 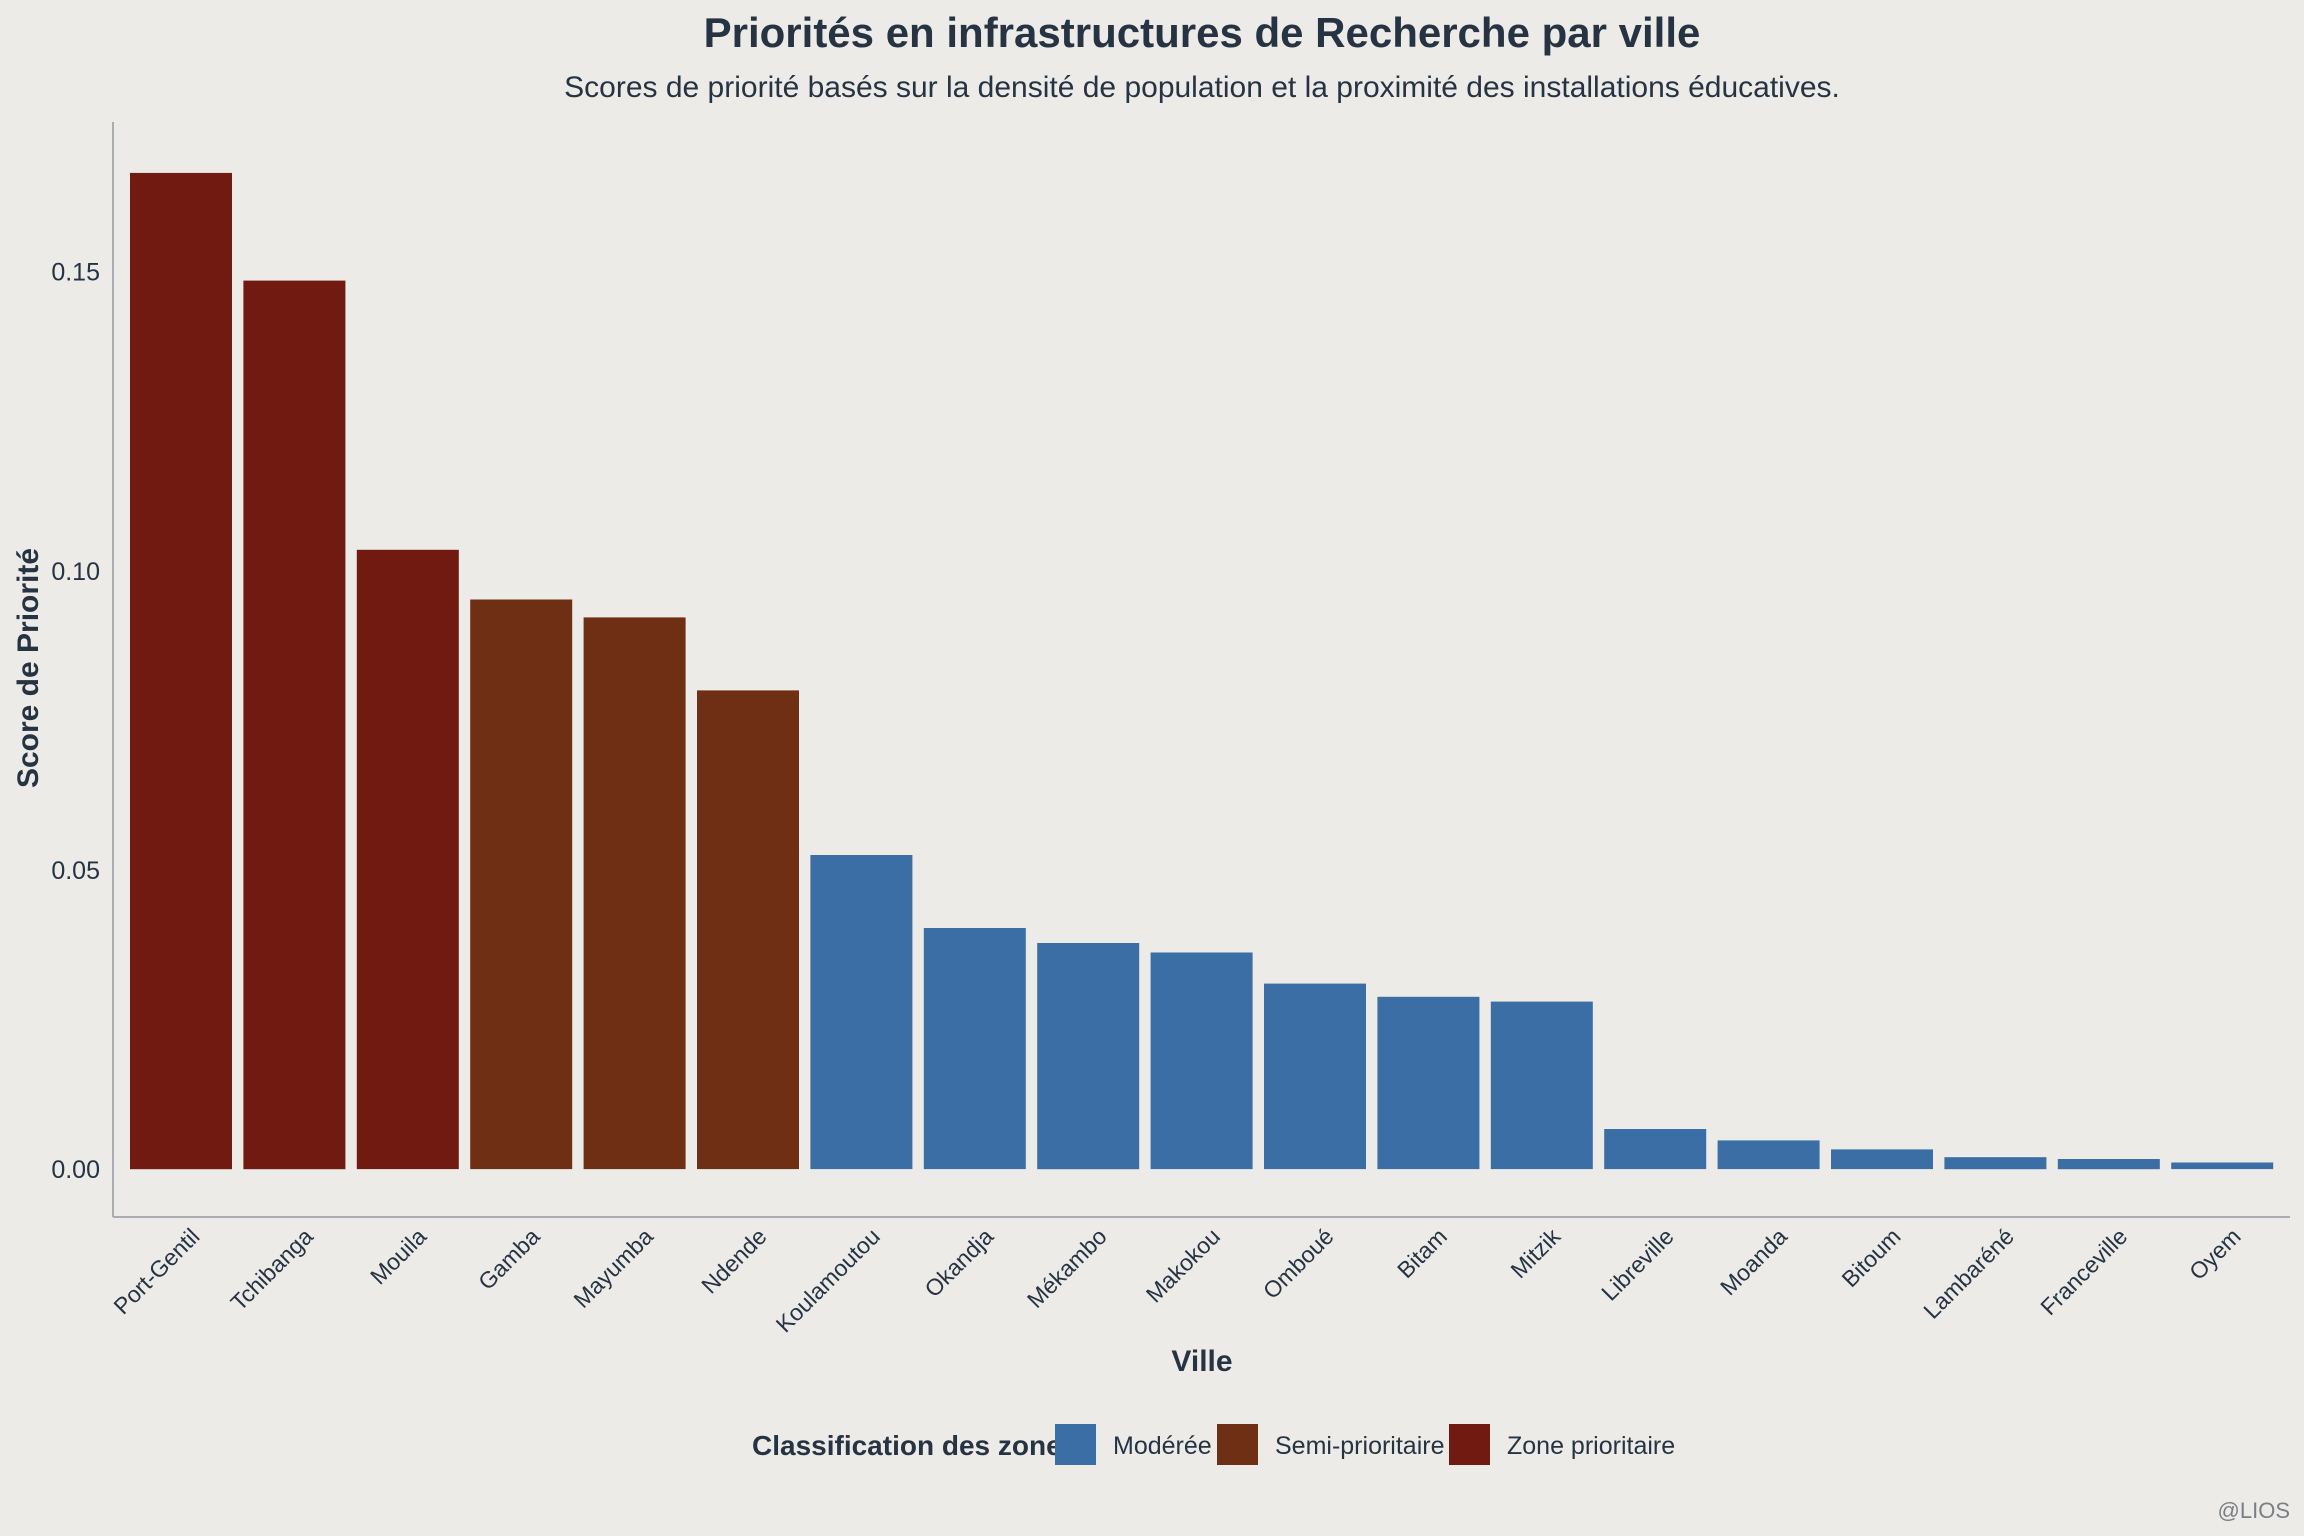 What do you see at coordinates (1768, 1155) in the screenshot?
I see `bar-moanda` at bounding box center [1768, 1155].